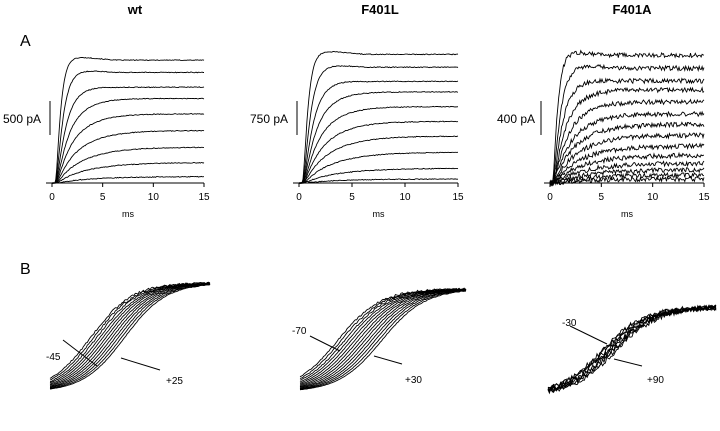  What do you see at coordinates (632, 9) in the screenshot?
I see `title-f401a: F401A` at bounding box center [632, 9].